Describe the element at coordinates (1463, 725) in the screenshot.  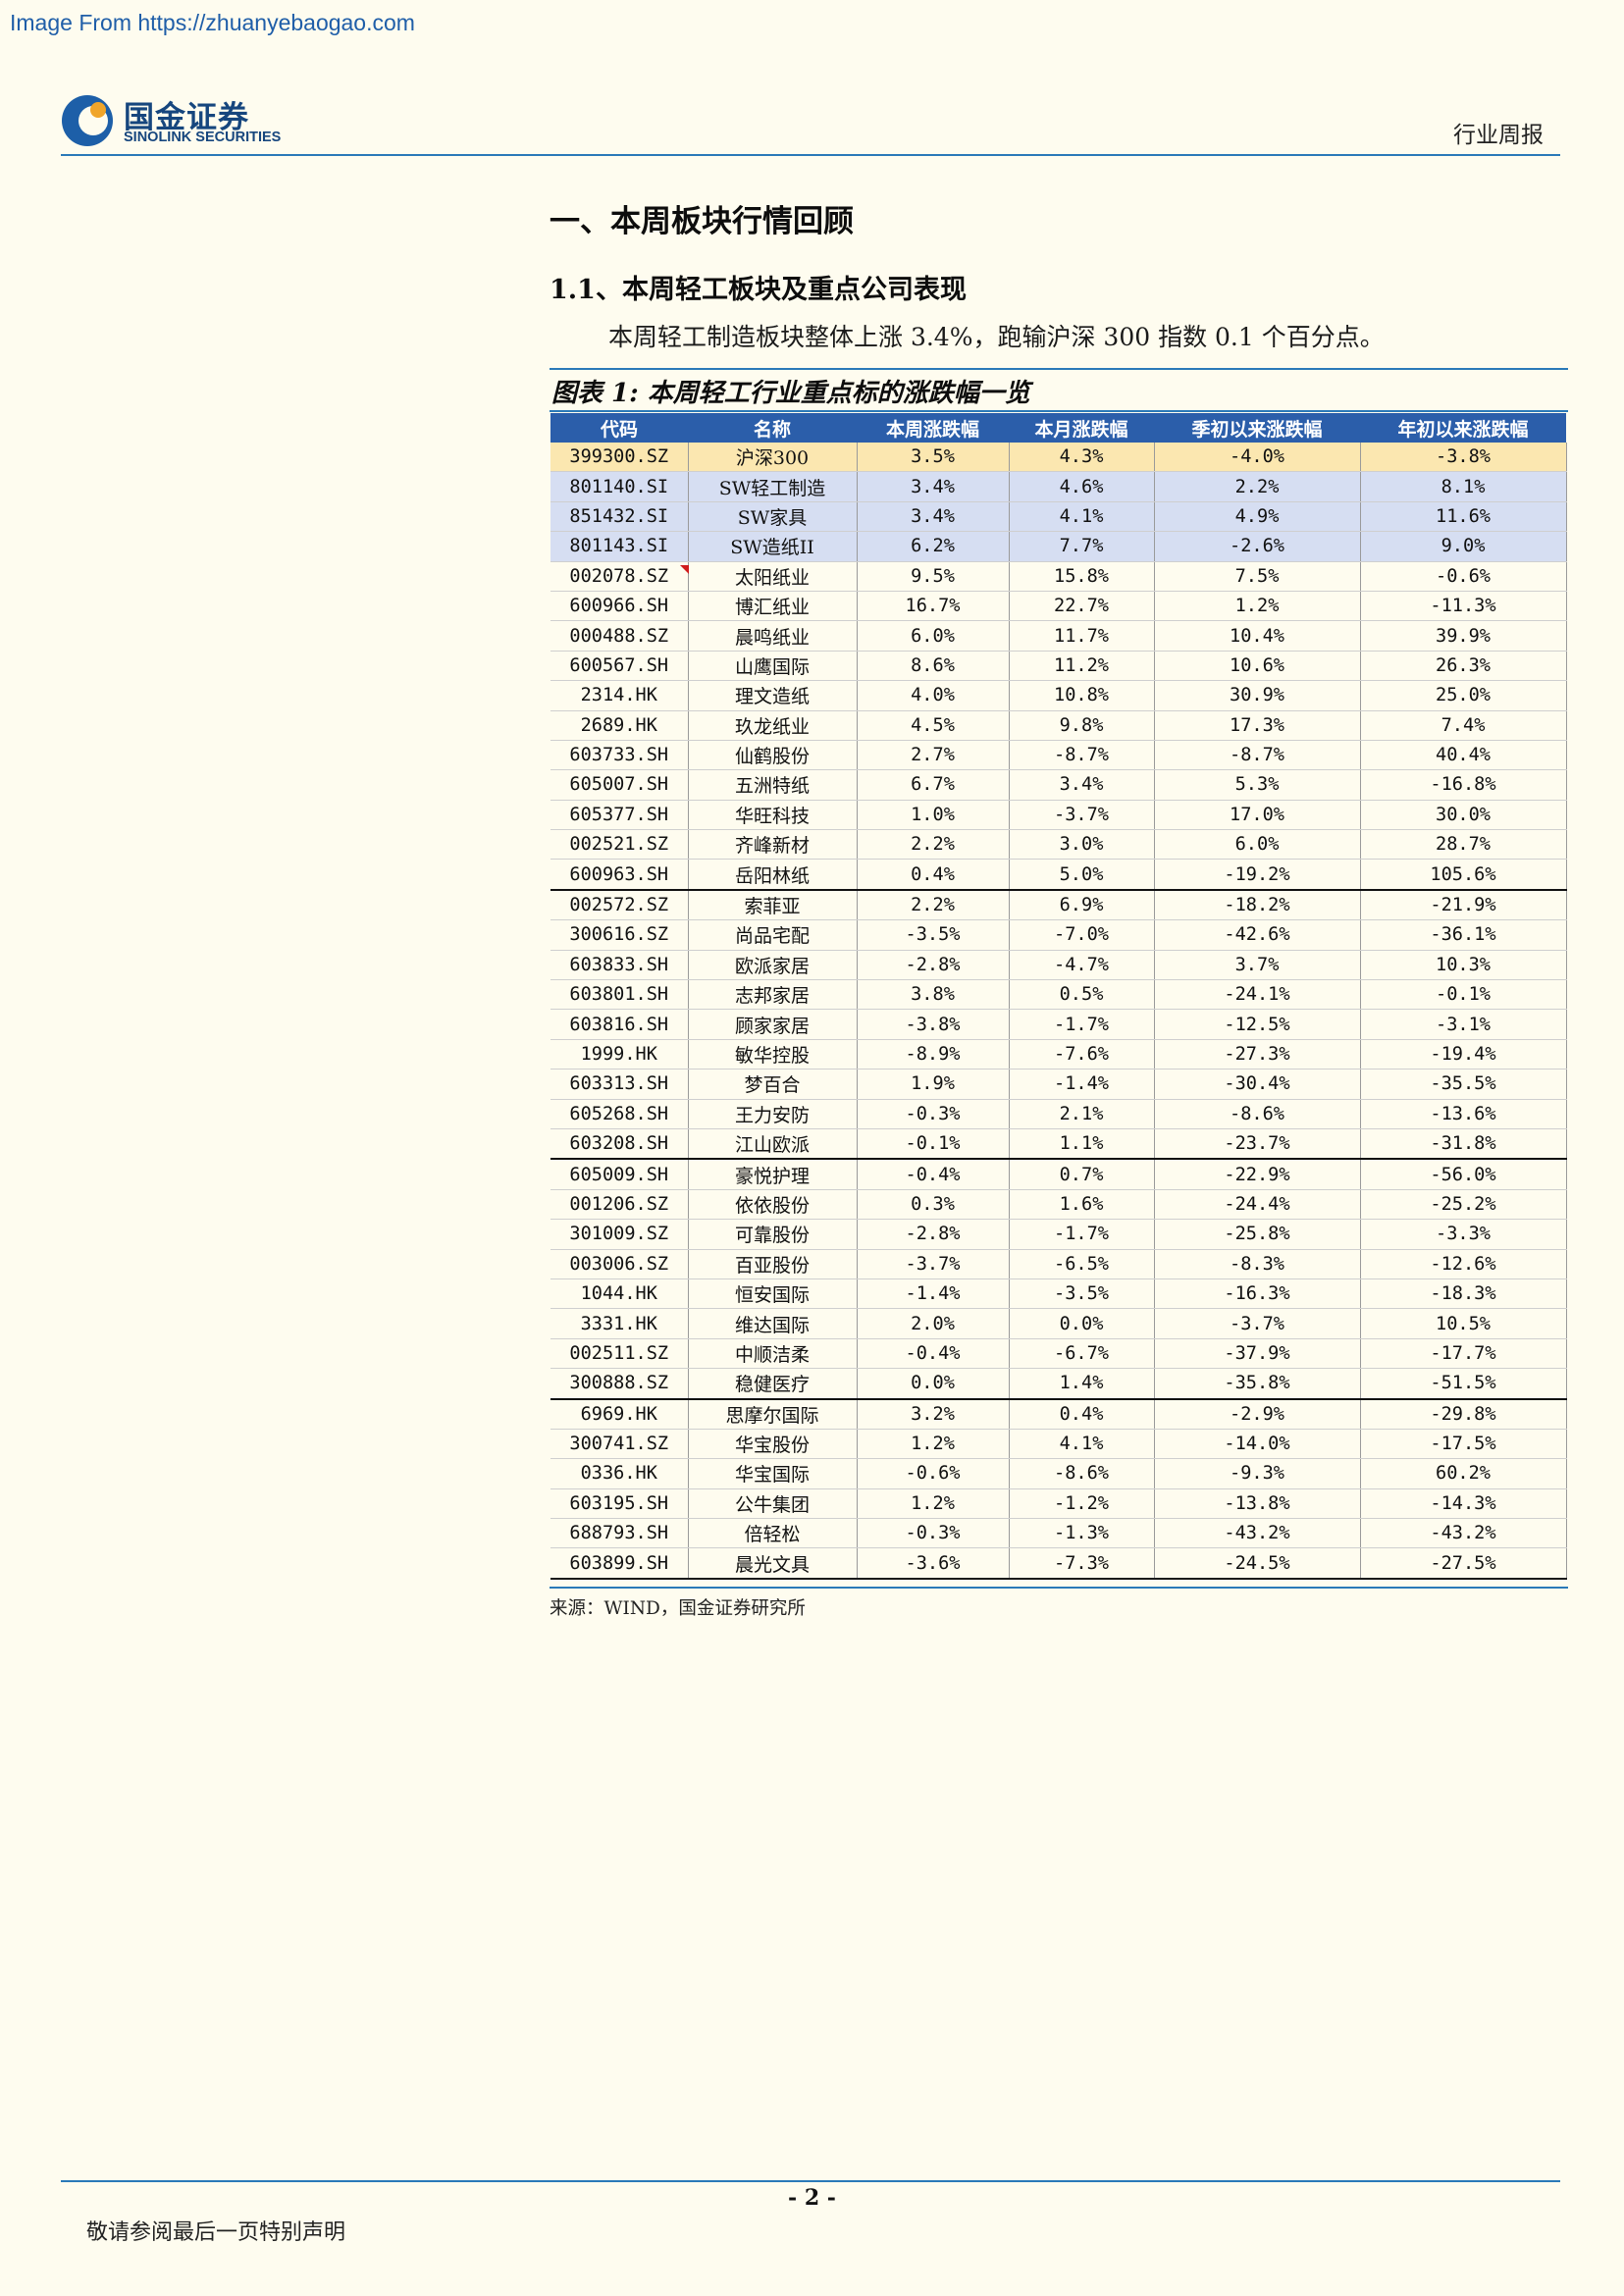
I see `ytd-cell: 7.4%` at that location.